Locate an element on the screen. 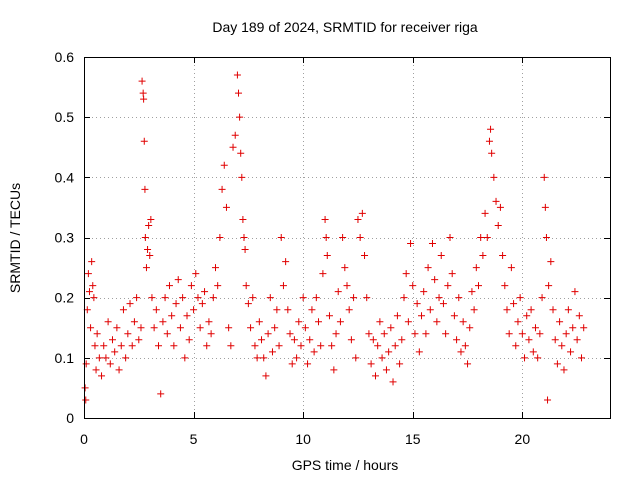 This screenshot has height=480, width=640. x-tick-labels: 0 5 10 15 20 is located at coordinates (305, 439).